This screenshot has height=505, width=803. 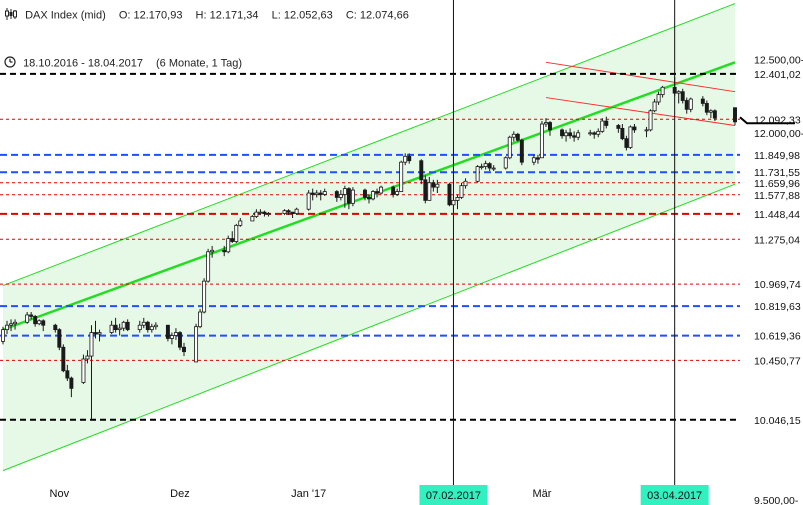 I want to click on date-range: 18.10.2016 - 18.04.2017, so click(x=83, y=63).